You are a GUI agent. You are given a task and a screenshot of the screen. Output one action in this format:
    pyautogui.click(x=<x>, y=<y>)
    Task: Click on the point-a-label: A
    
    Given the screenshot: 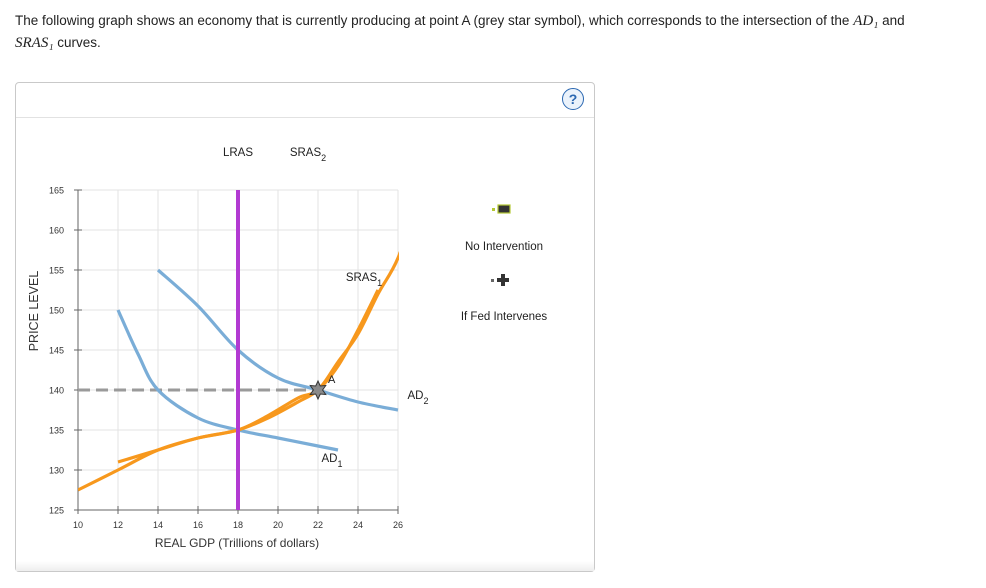 What is the action you would take?
    pyautogui.click(x=332, y=380)
    